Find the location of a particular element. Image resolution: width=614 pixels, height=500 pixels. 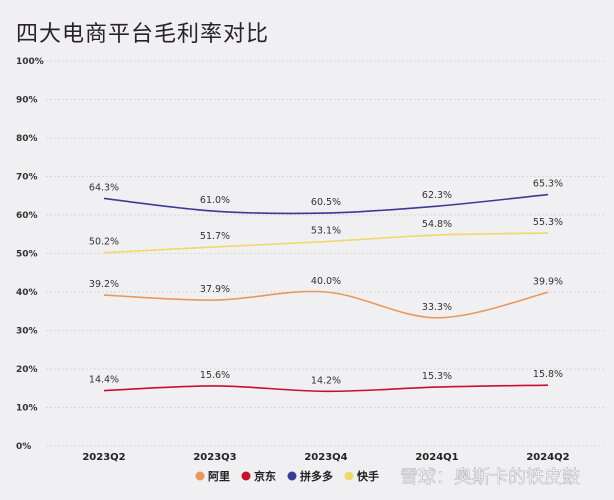

data-label: 39.2% is located at coordinates (104, 284).